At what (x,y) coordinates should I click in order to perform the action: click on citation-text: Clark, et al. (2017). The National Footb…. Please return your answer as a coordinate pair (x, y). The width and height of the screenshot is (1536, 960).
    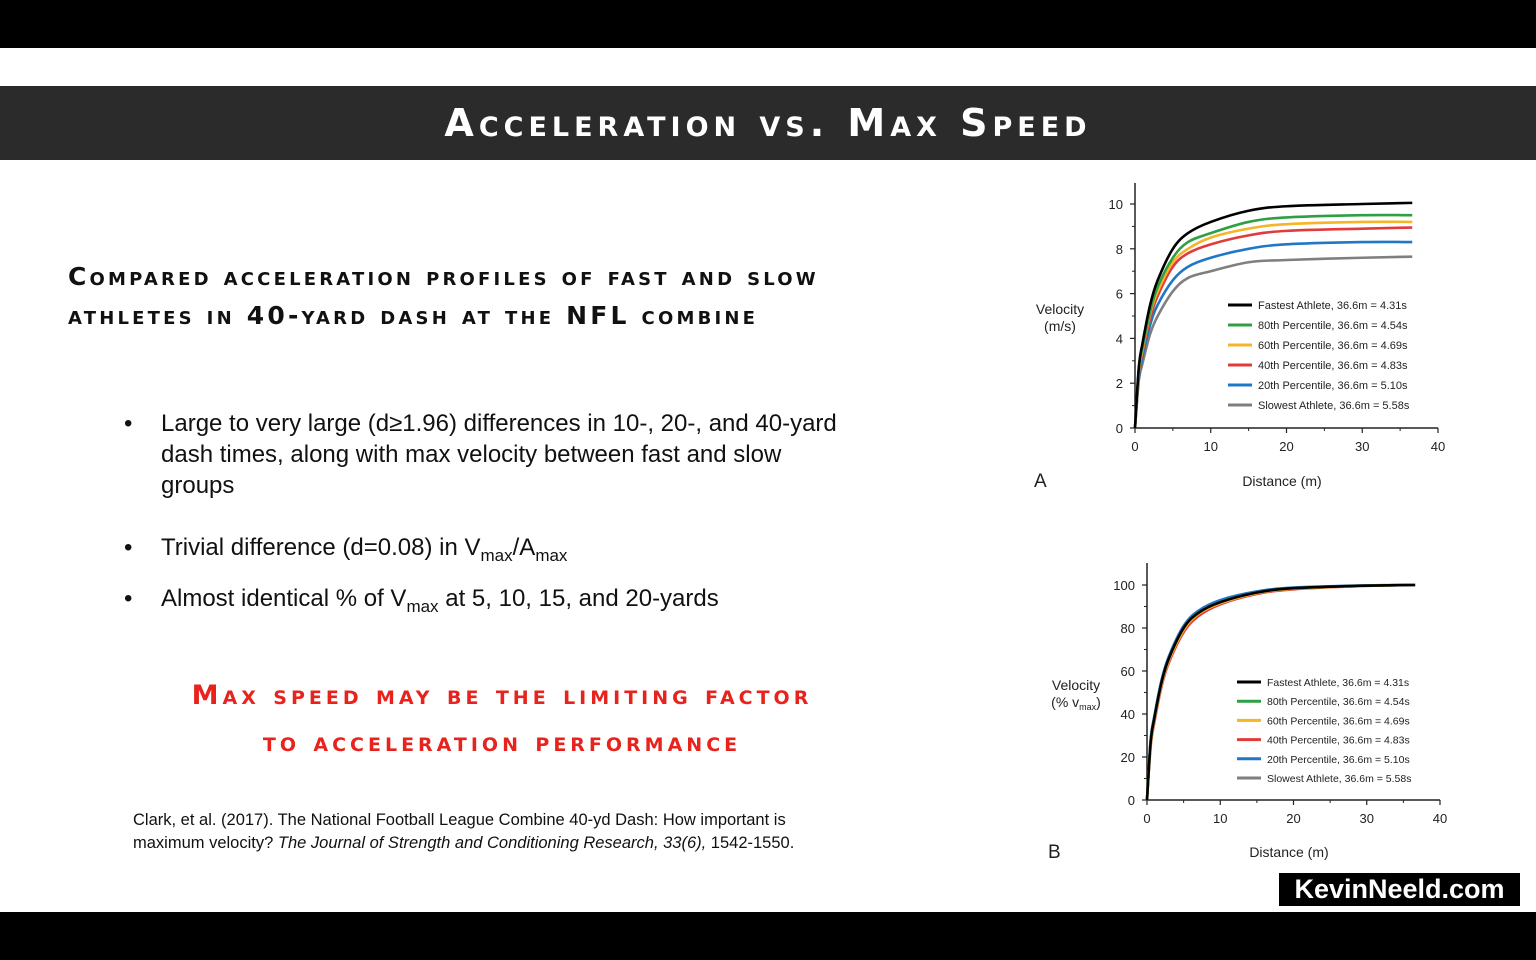
    Looking at the image, I should click on (459, 831).